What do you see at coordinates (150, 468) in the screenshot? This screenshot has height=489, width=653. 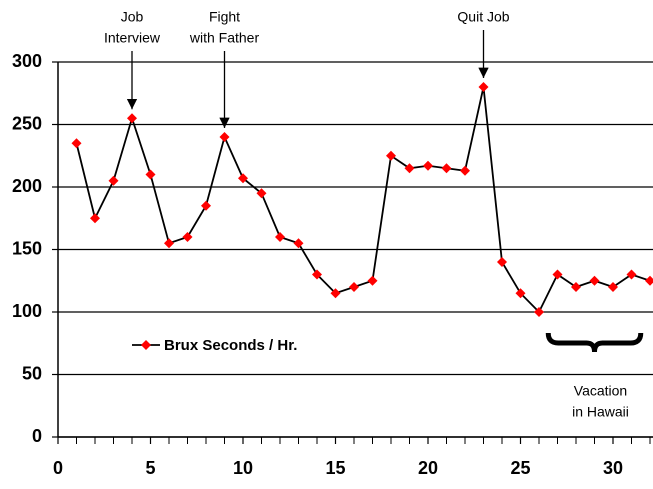 I see `x-tick-label: 5` at bounding box center [150, 468].